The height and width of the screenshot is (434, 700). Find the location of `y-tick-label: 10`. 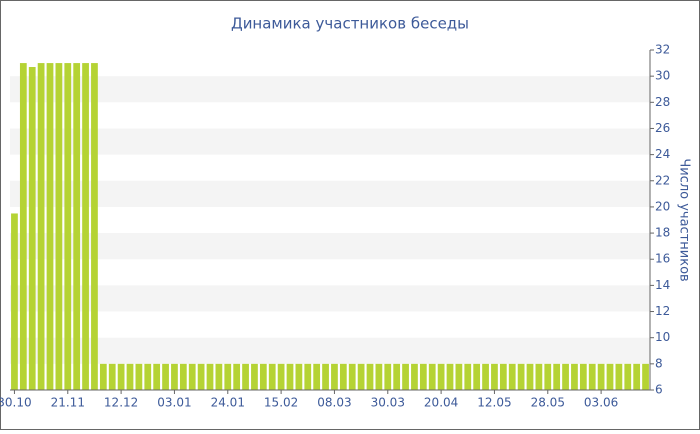

y-tick-label: 10 is located at coordinates (662, 337).